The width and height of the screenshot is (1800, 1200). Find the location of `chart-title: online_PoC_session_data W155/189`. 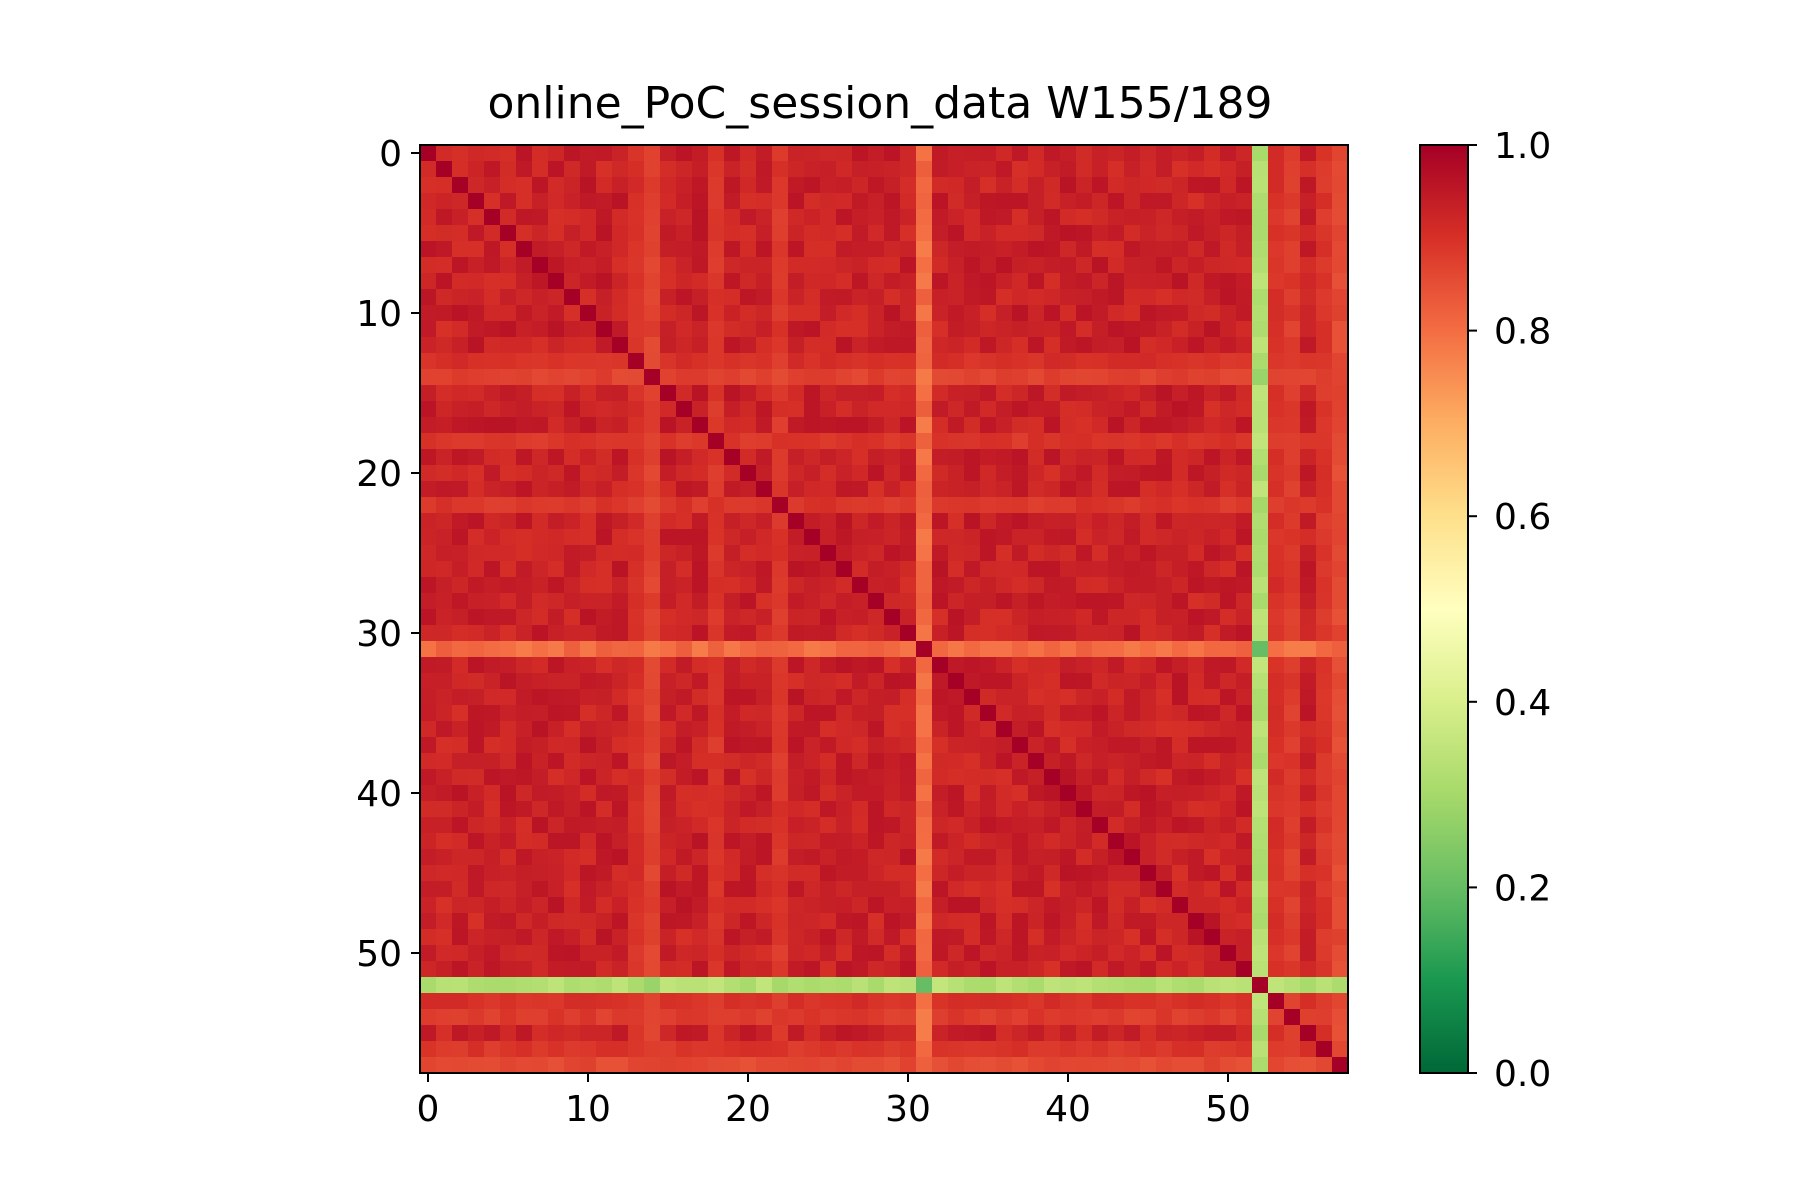

chart-title: online_PoC_session_data W155/189 is located at coordinates (879, 103).